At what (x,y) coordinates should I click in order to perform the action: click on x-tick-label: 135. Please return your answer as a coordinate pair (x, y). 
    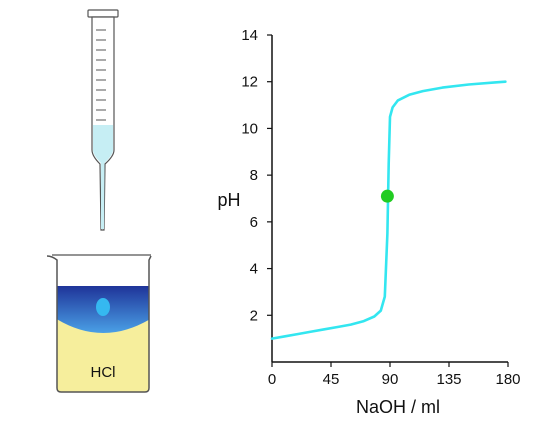
    Looking at the image, I should click on (448, 379).